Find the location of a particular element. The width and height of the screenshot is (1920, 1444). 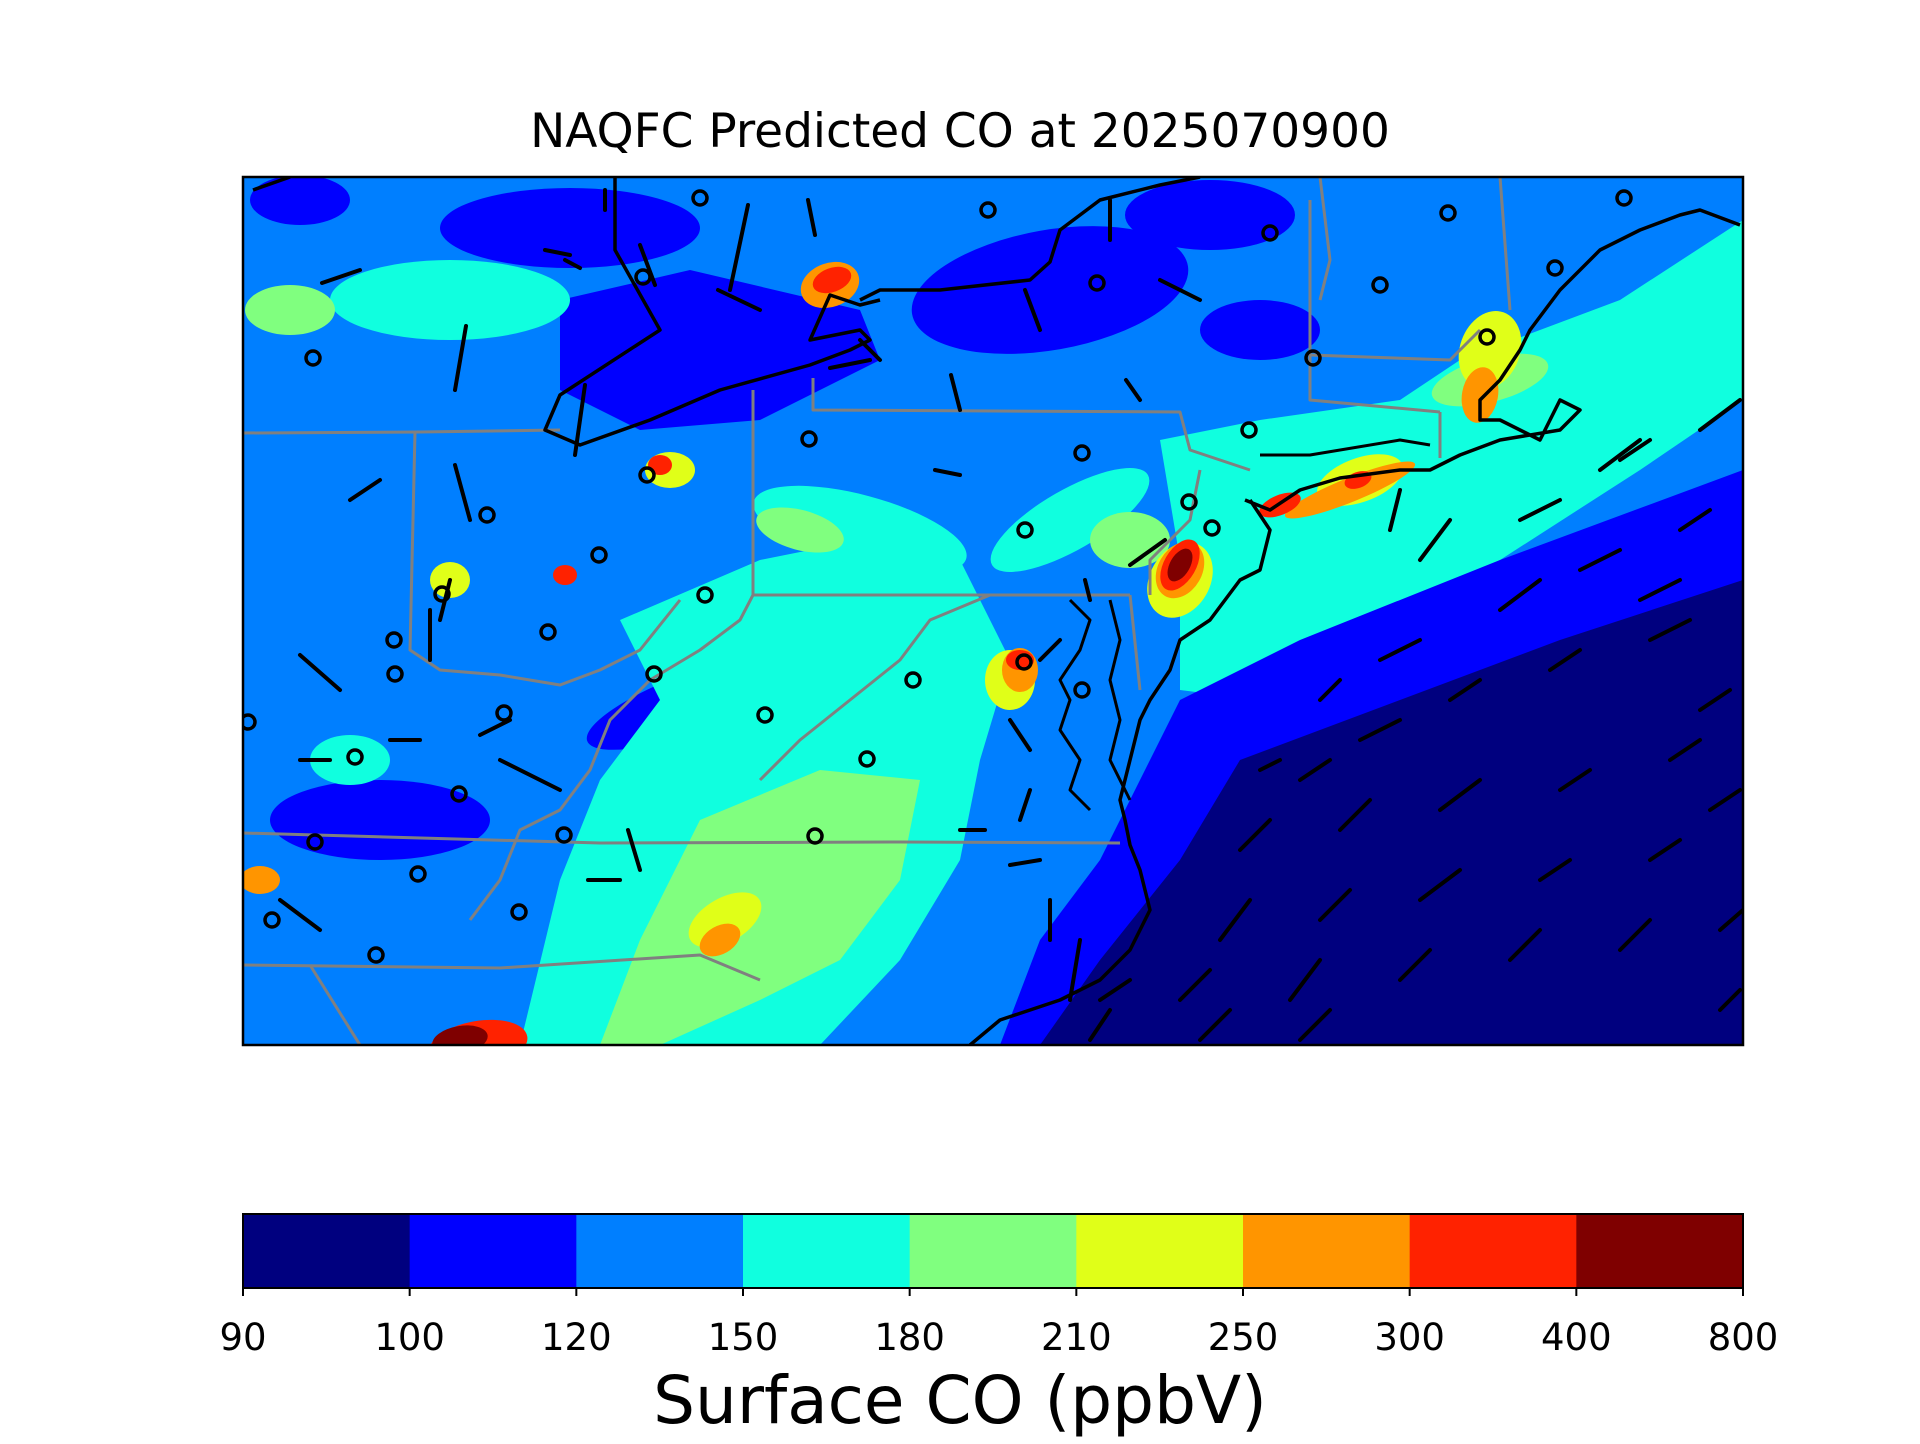

state-line-nj is located at coordinates (1175, 532).